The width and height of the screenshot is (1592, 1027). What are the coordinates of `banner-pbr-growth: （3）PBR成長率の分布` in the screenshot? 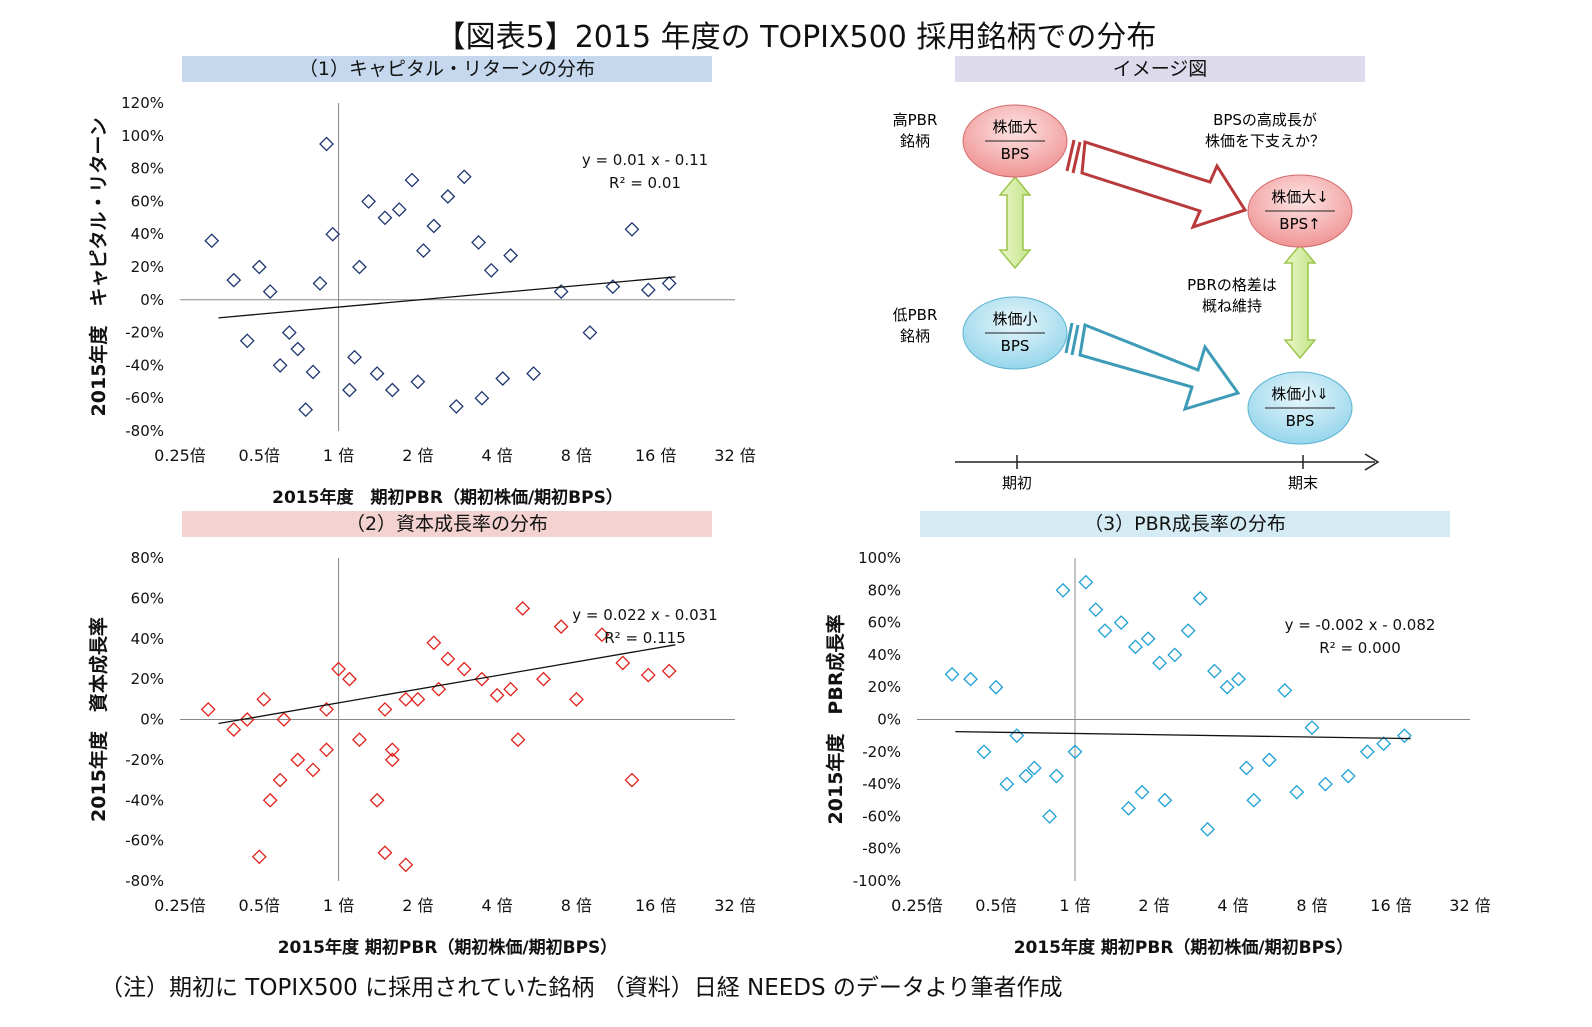 It's located at (1185, 524).